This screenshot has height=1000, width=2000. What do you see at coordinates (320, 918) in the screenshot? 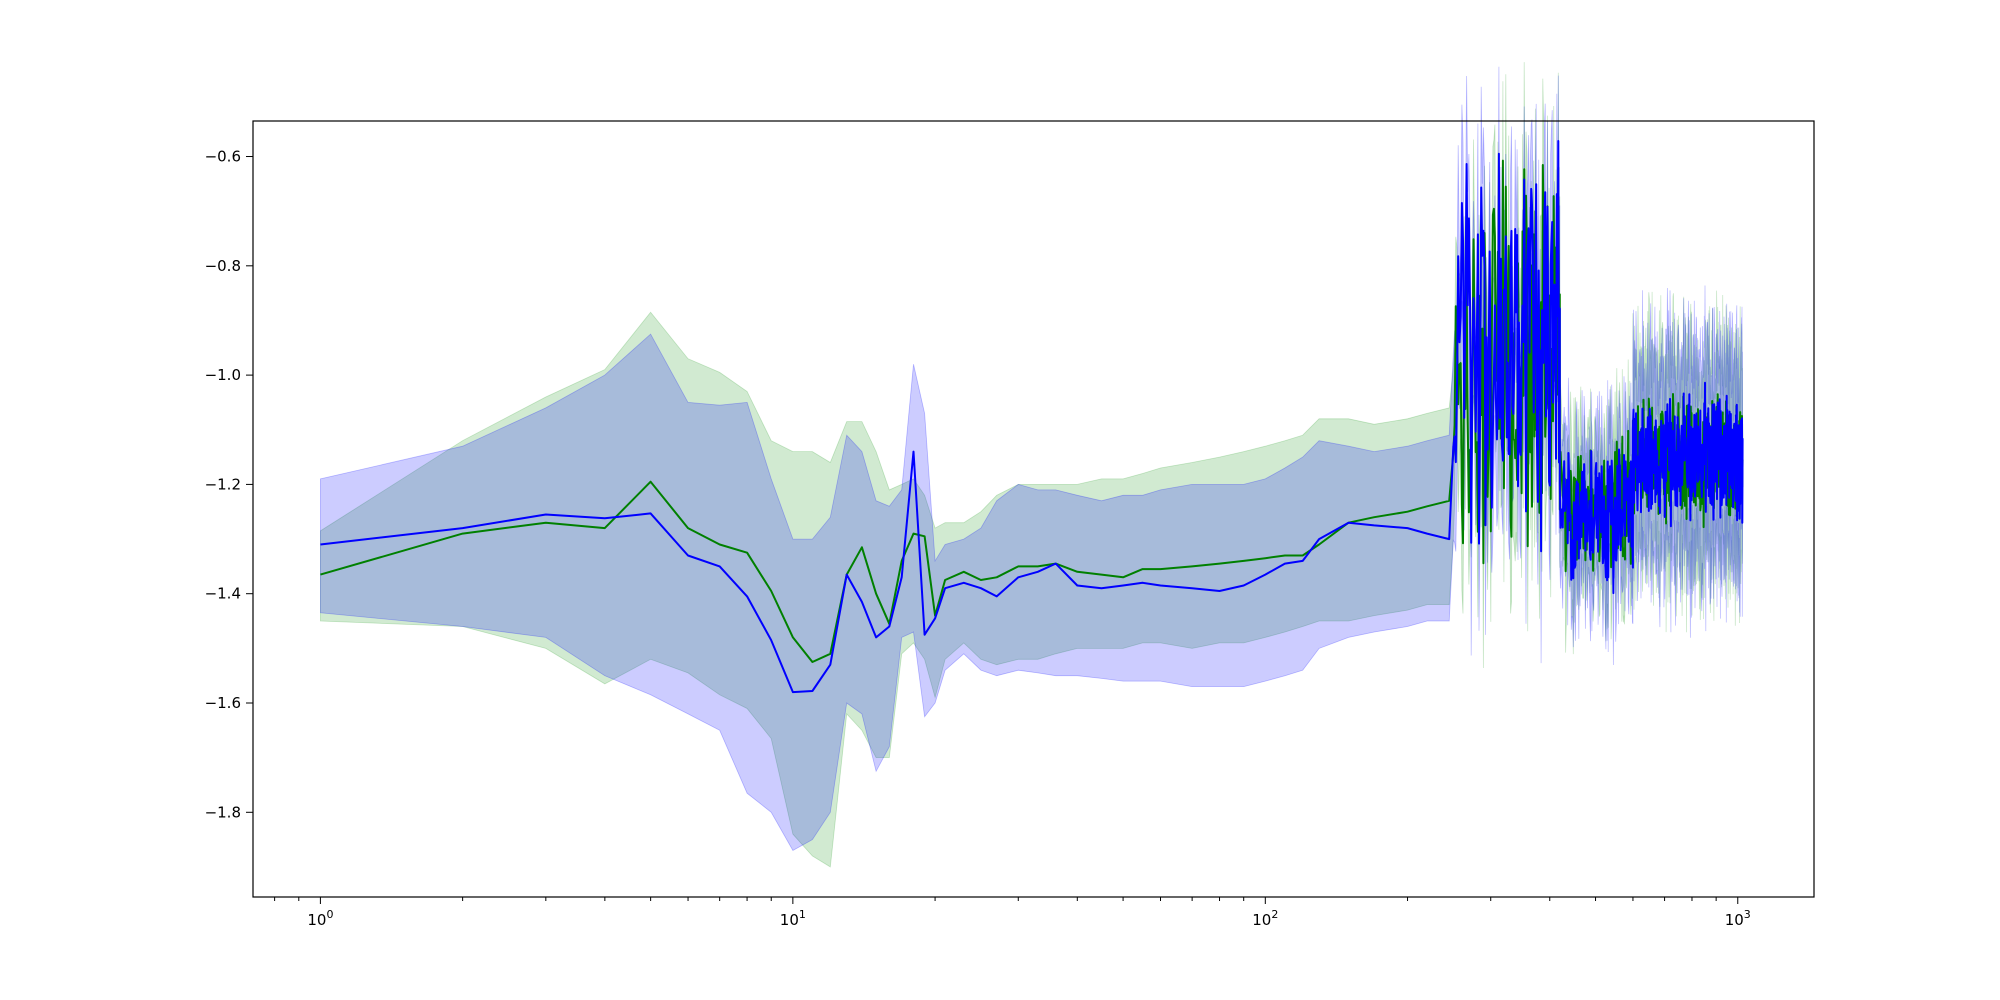
I see `x-tick-label: 10⁰` at bounding box center [320, 918].